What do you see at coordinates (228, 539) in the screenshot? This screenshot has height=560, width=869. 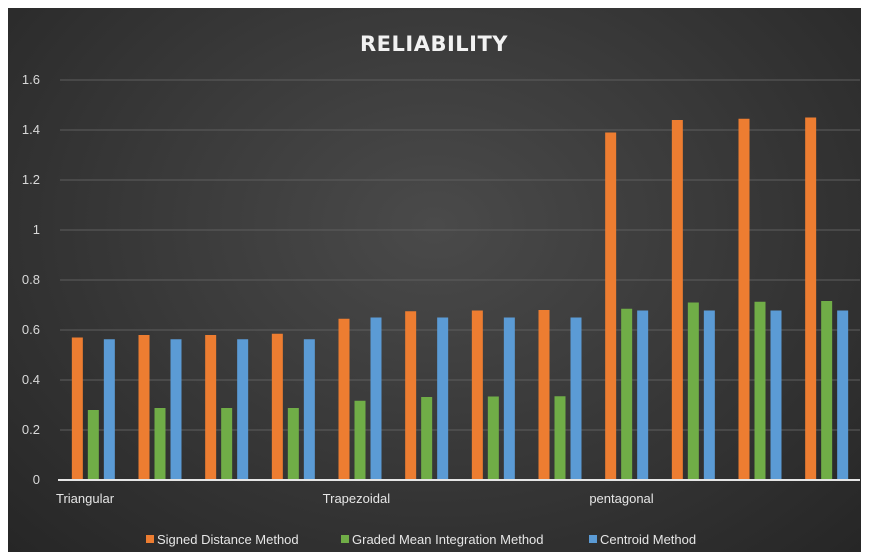 I see `legend-label: Signed Distance Method` at bounding box center [228, 539].